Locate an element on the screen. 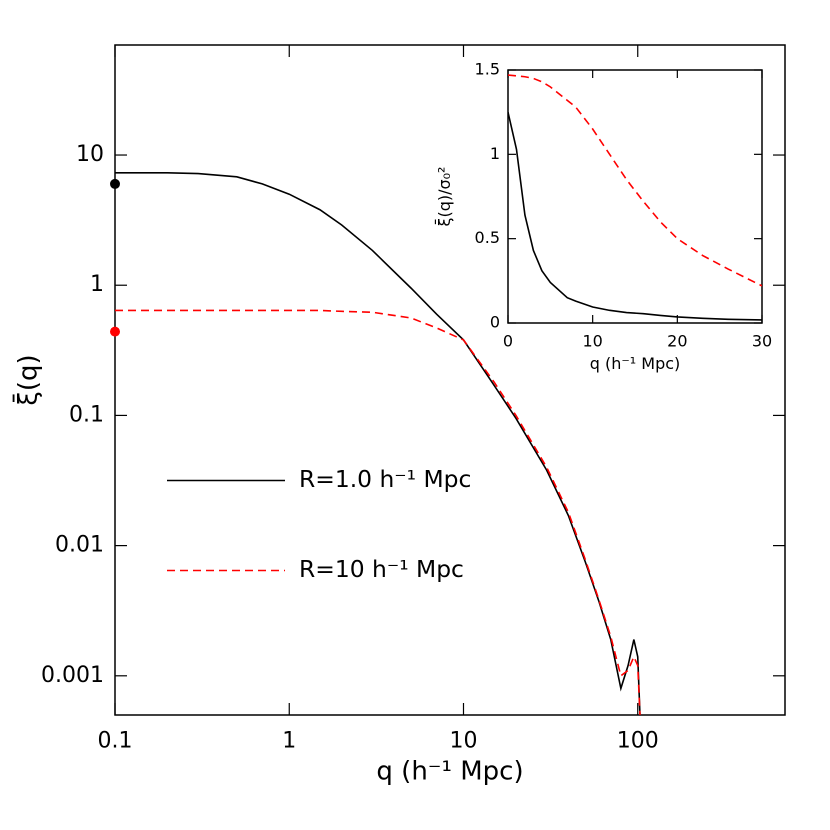 The image size is (830, 830). x-tick-label: 100 is located at coordinates (638, 740).